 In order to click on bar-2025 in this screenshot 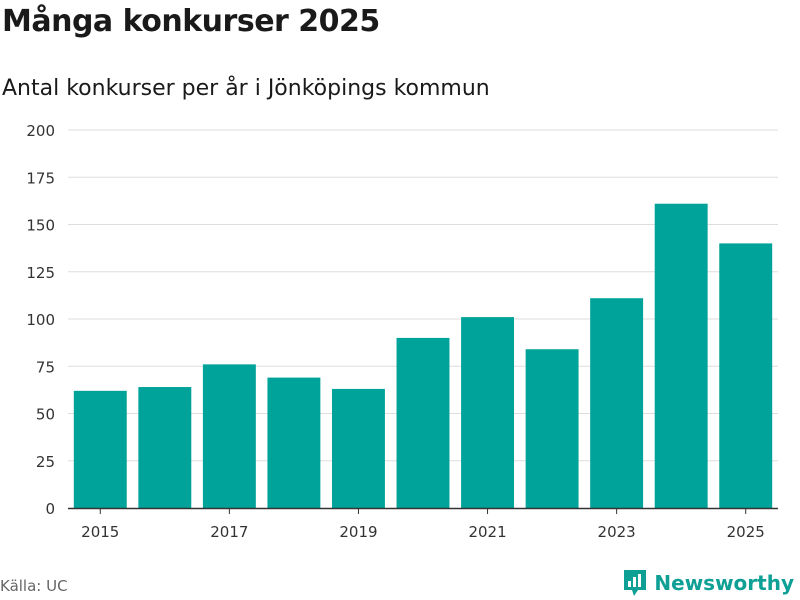, I will do `click(746, 375)`.